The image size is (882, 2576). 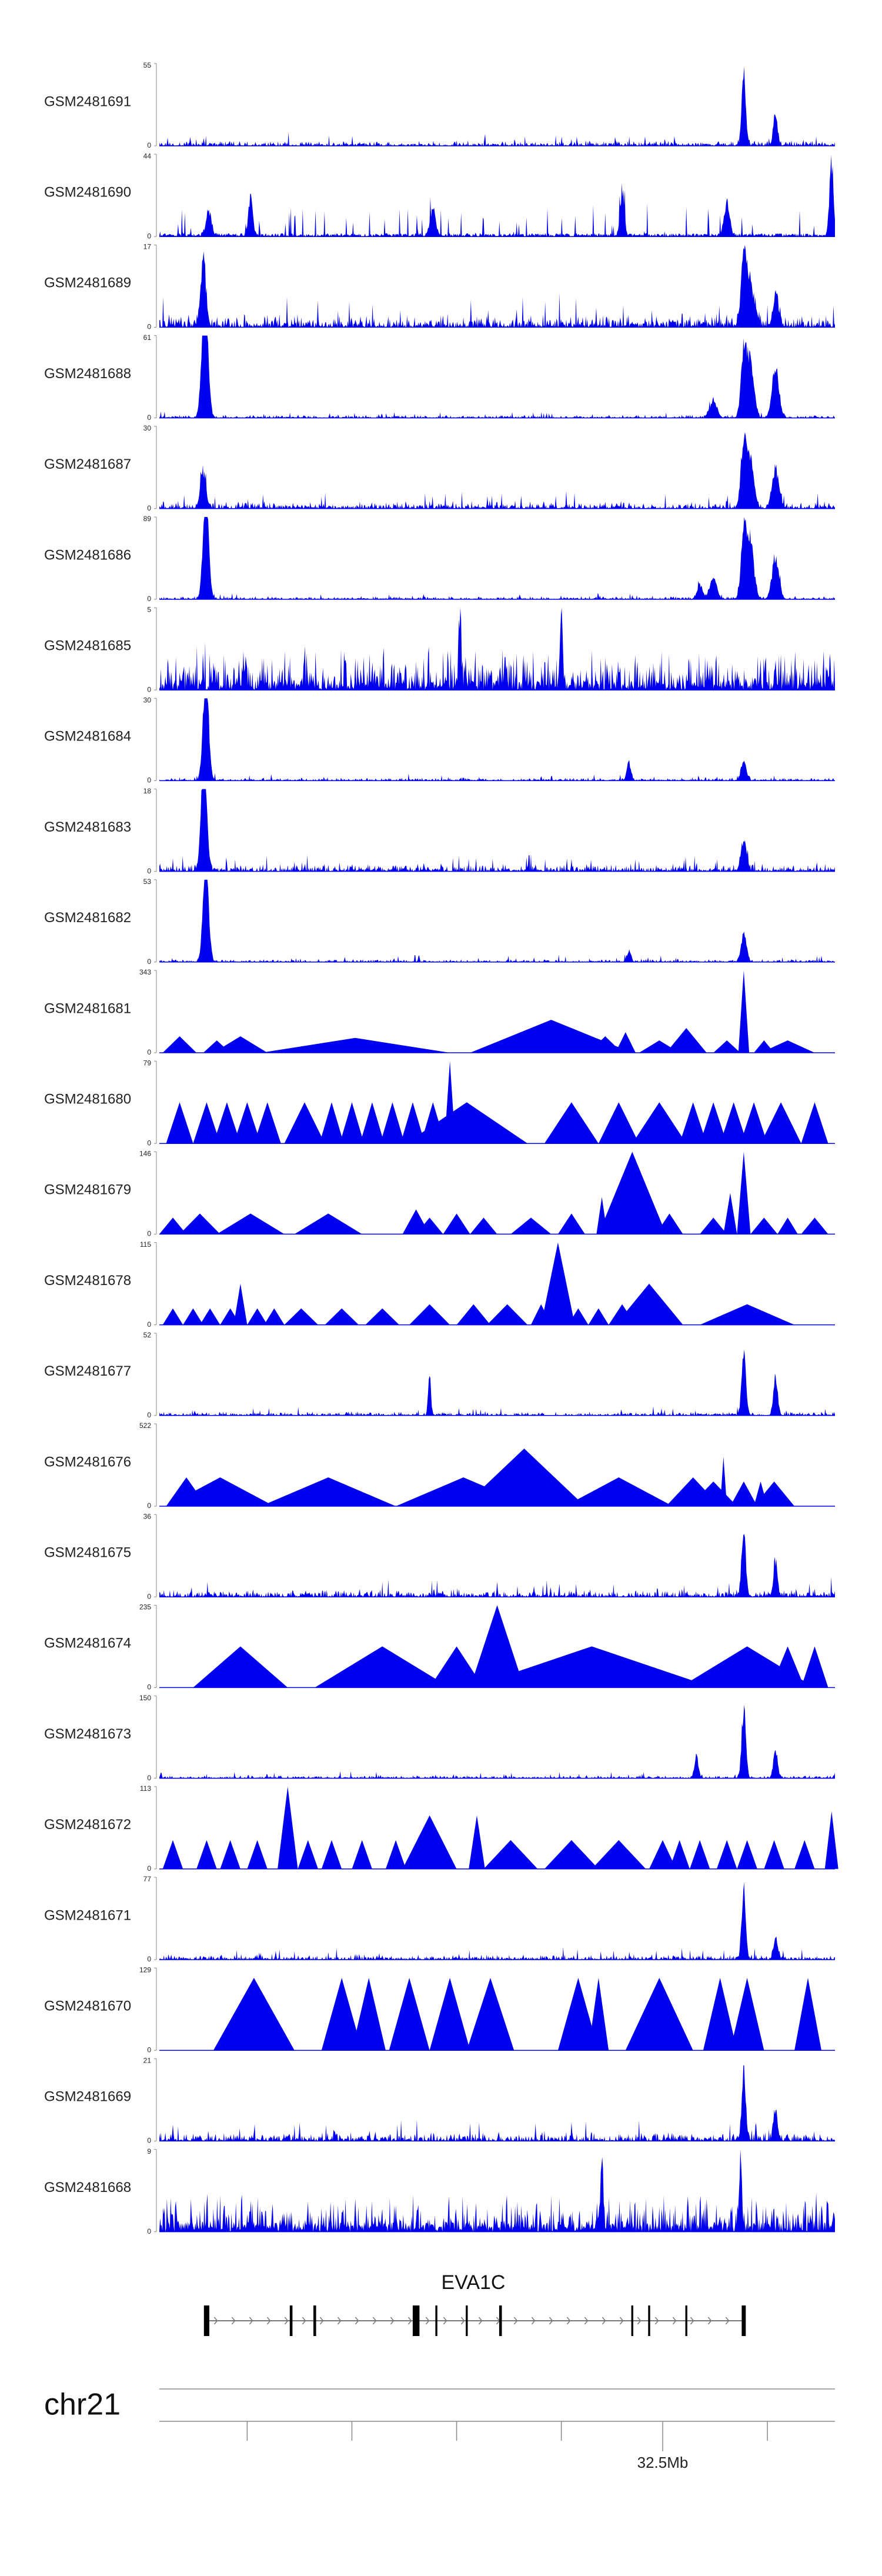 I want to click on signal-track: GSM2481691 55 0, so click(x=439, y=105).